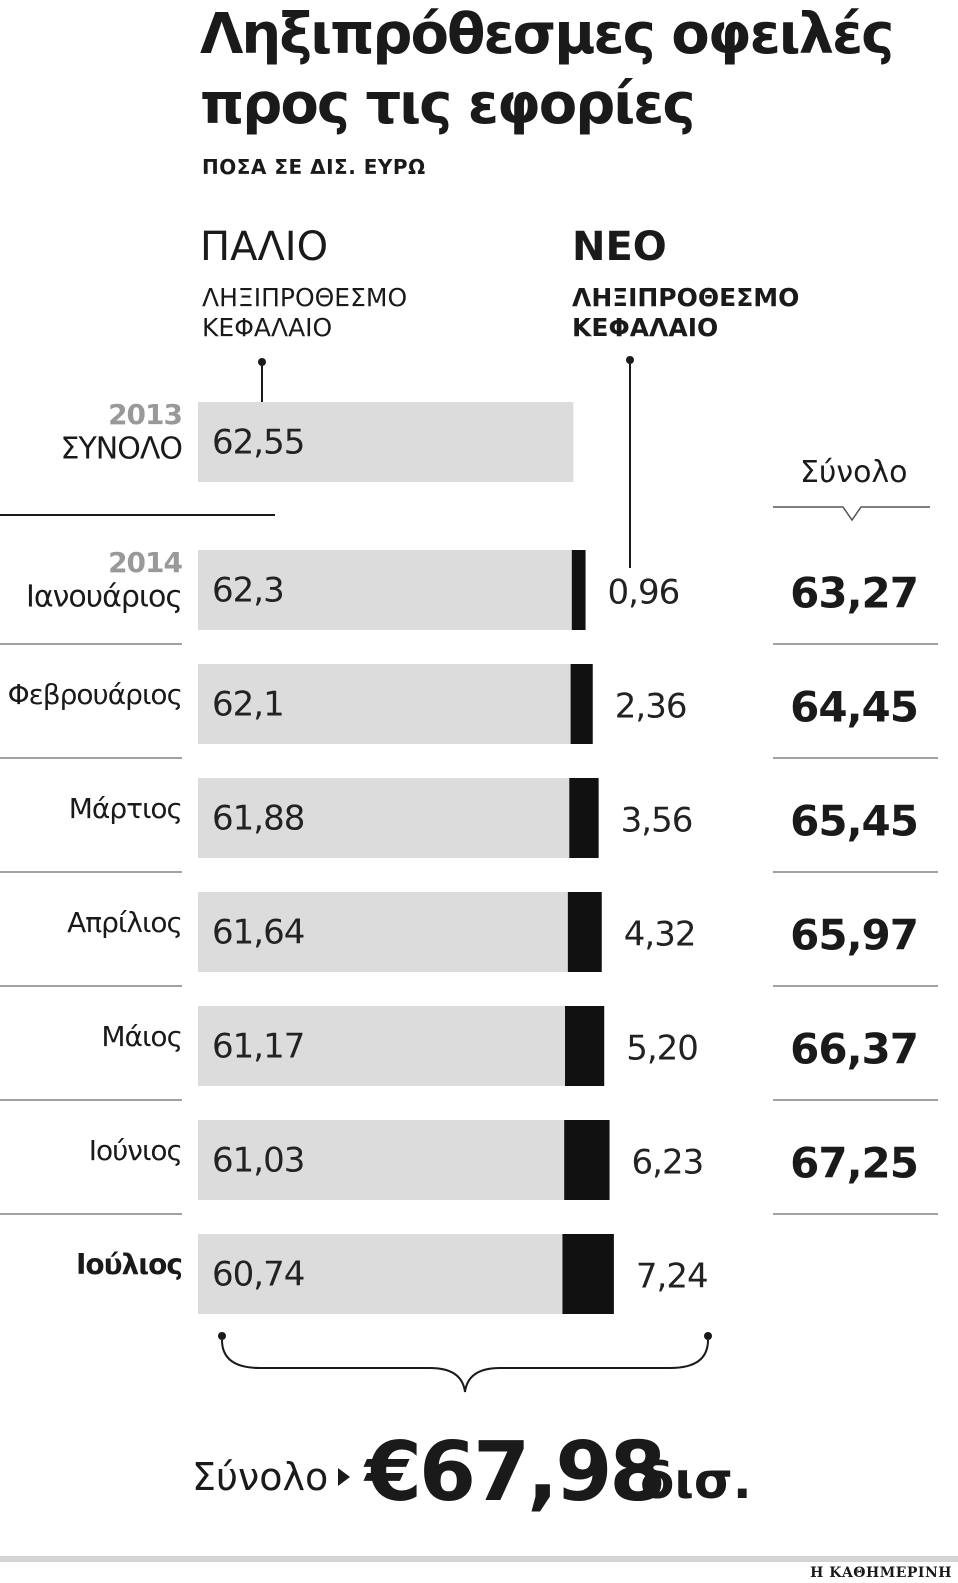  I want to click on new-debt-value-label: 6,23, so click(668, 1163).